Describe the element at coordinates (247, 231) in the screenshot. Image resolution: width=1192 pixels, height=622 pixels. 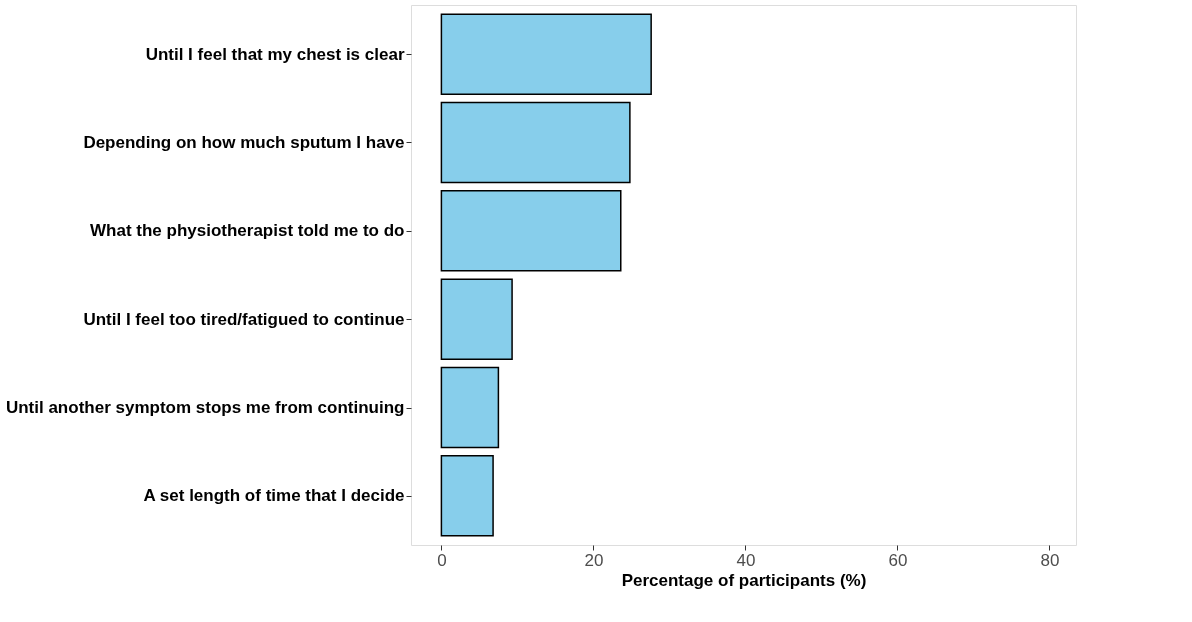
I see `y-tick-label: What the physiotherapist told me to do` at that location.